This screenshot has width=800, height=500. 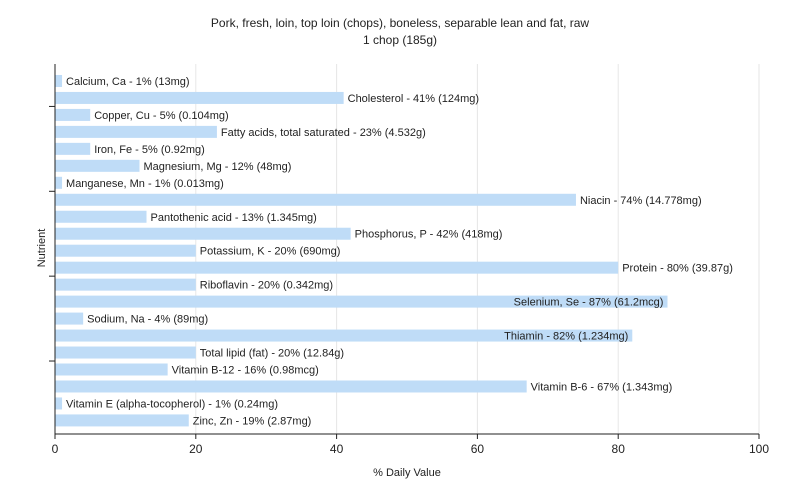 What do you see at coordinates (272, 354) in the screenshot?
I see `data-label: Total lipid (fat) - 20% (12.84g)` at bounding box center [272, 354].